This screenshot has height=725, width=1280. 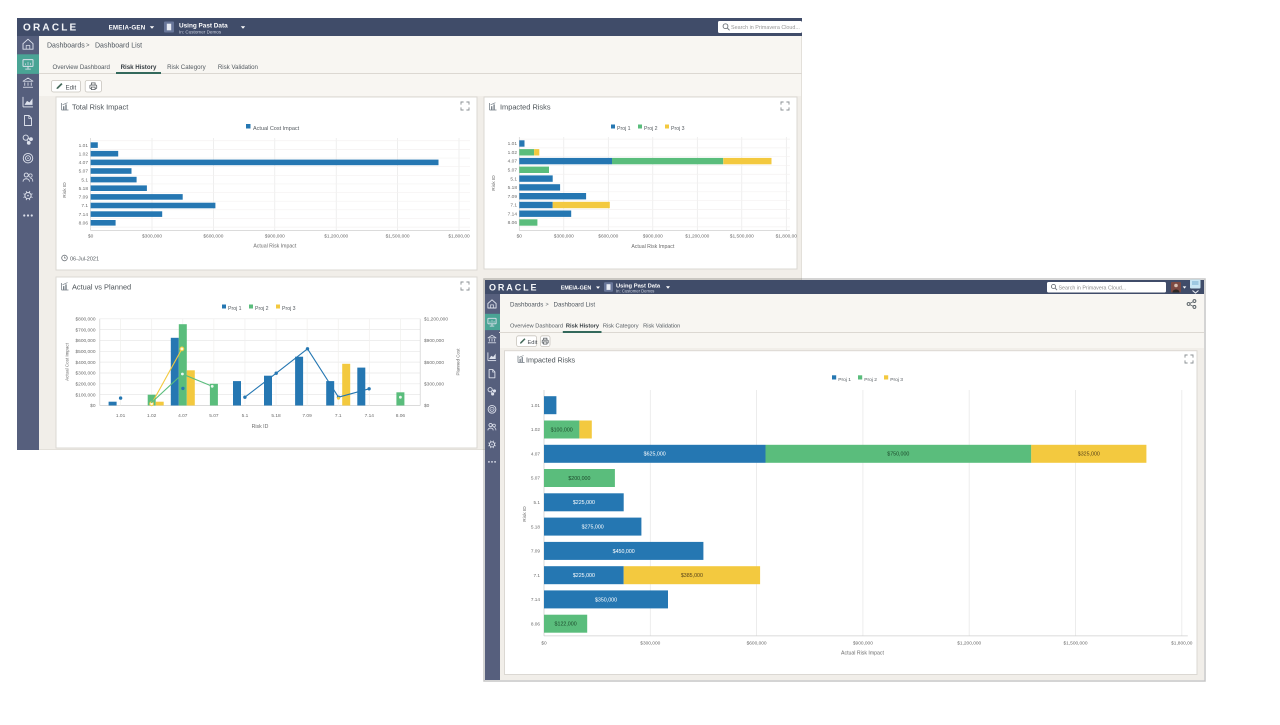 What do you see at coordinates (566, 625) in the screenshot?
I see `svg-text: $122,000` at bounding box center [566, 625].